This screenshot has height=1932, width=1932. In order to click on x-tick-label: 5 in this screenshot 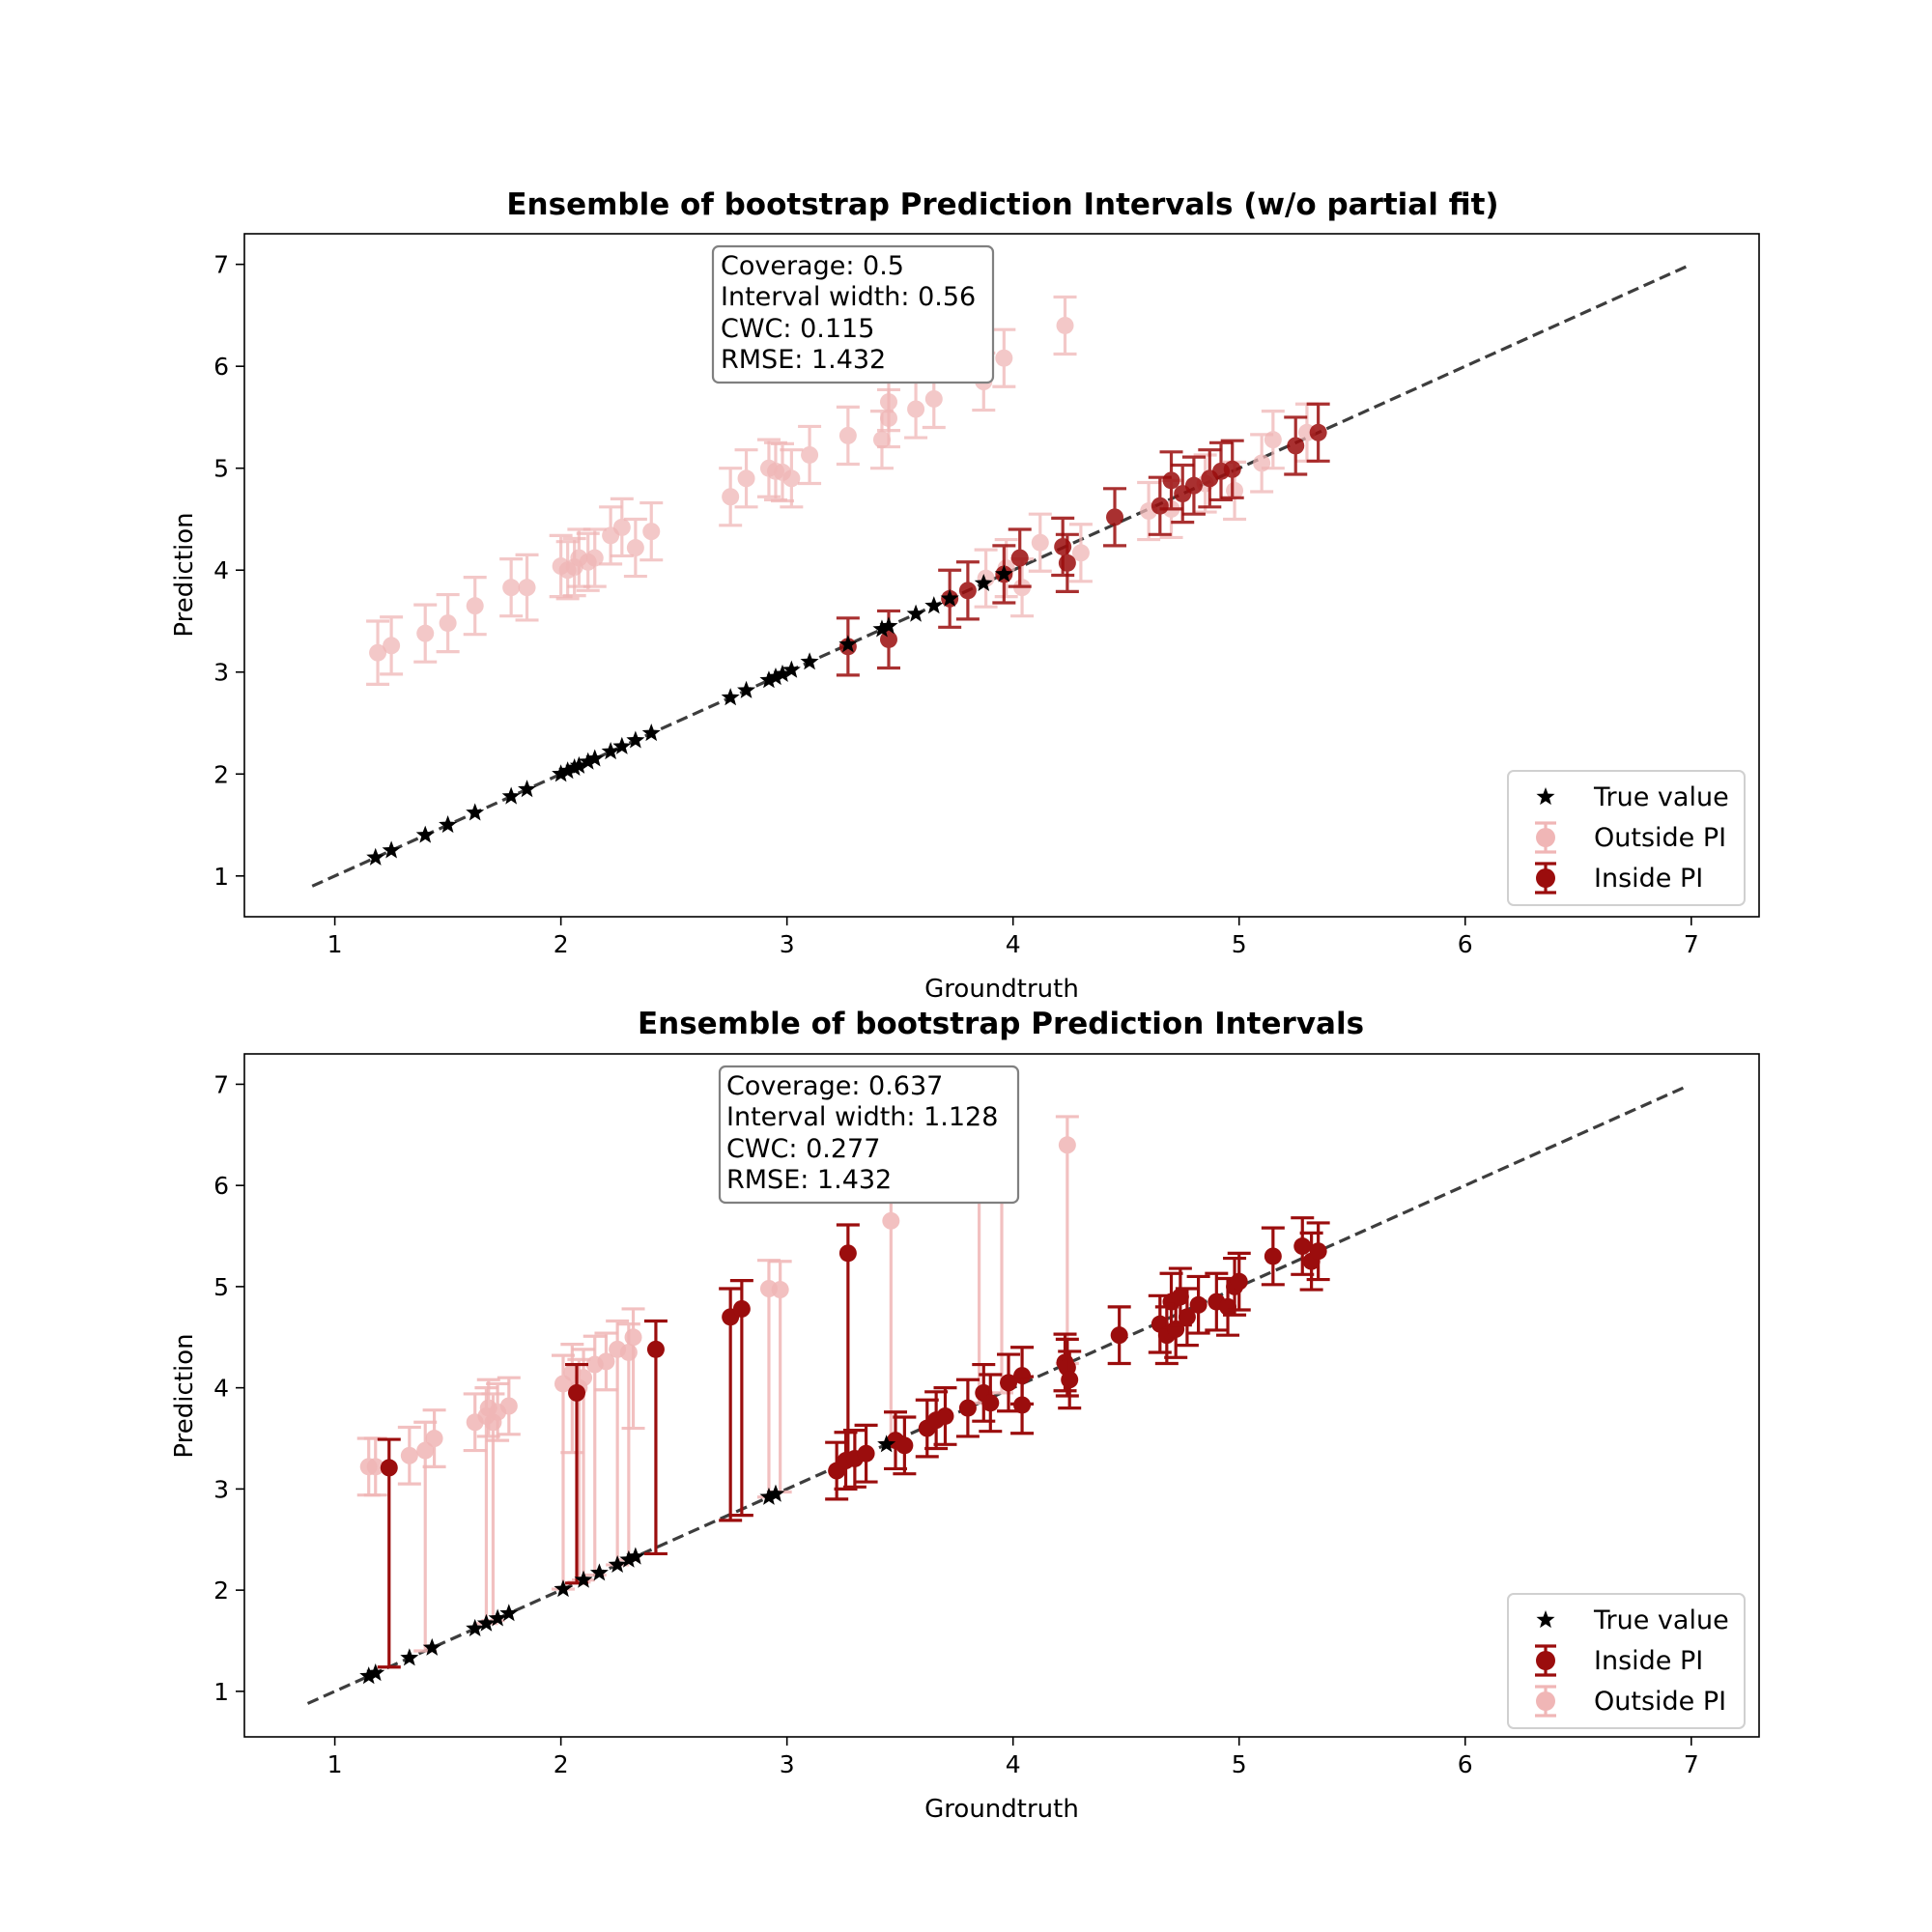, I will do `click(1239, 1764)`.